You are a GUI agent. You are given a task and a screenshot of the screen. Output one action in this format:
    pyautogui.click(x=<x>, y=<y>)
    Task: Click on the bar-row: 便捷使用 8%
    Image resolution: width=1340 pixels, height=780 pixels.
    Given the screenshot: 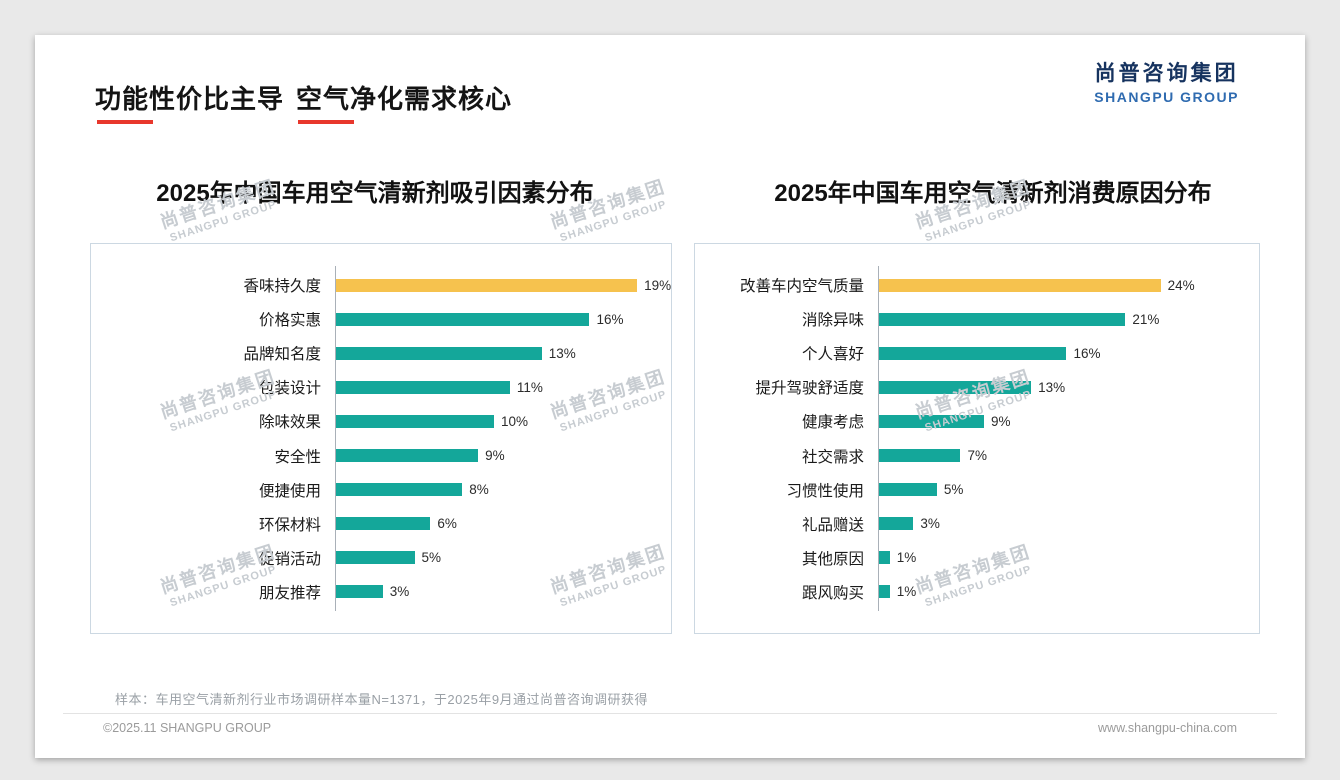 What is the action you would take?
    pyautogui.click(x=376, y=490)
    